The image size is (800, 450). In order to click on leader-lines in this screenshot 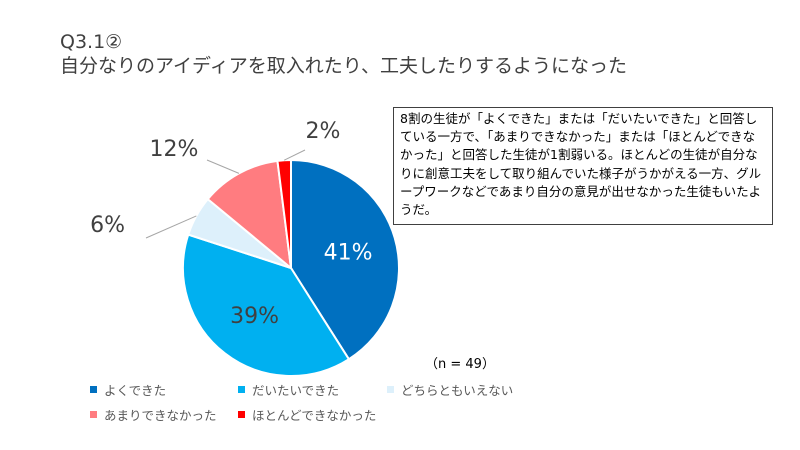, I will do `click(225, 194)`.